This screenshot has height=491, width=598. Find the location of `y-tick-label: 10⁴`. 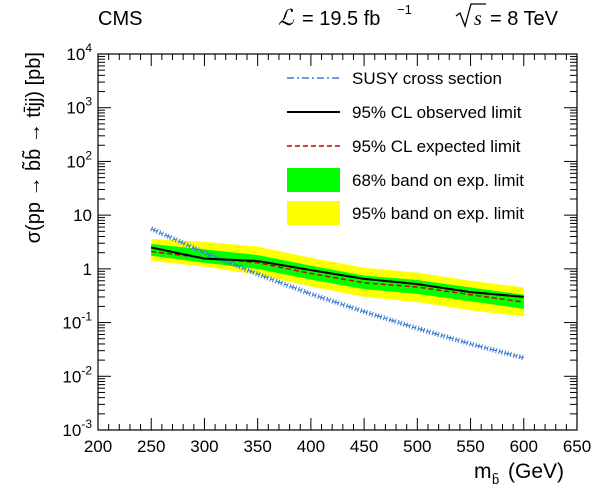

y-tick-label: 10⁴ is located at coordinates (79, 52).